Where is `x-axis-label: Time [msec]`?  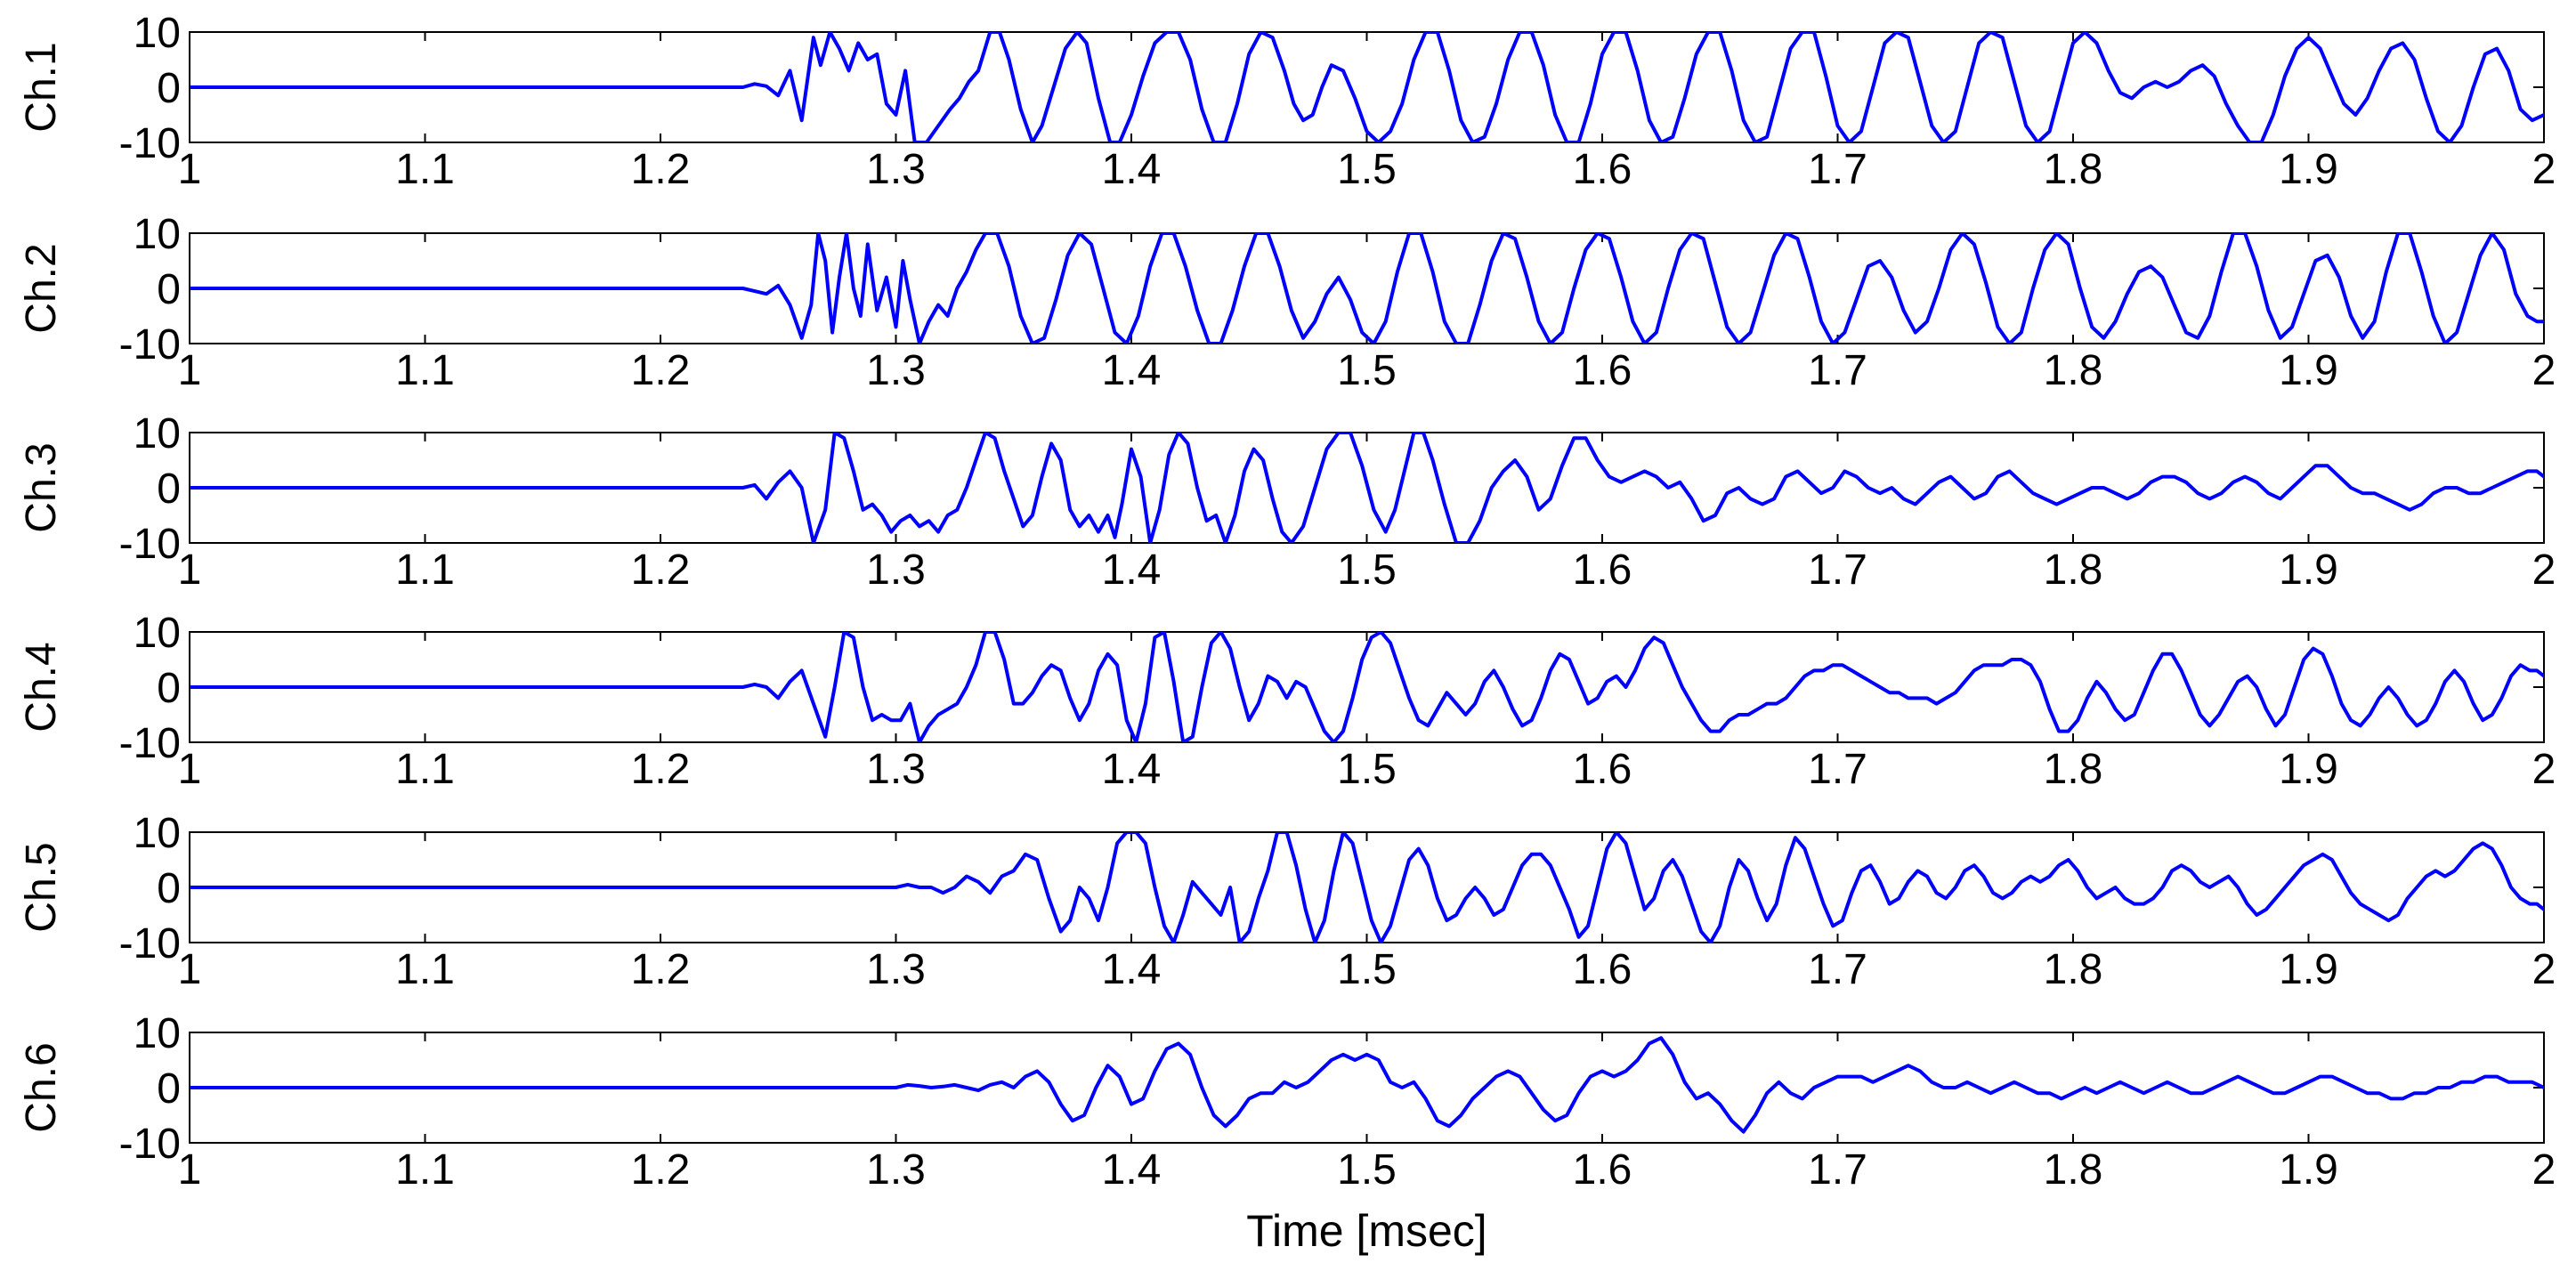 x-axis-label: Time [msec] is located at coordinates (1366, 1231).